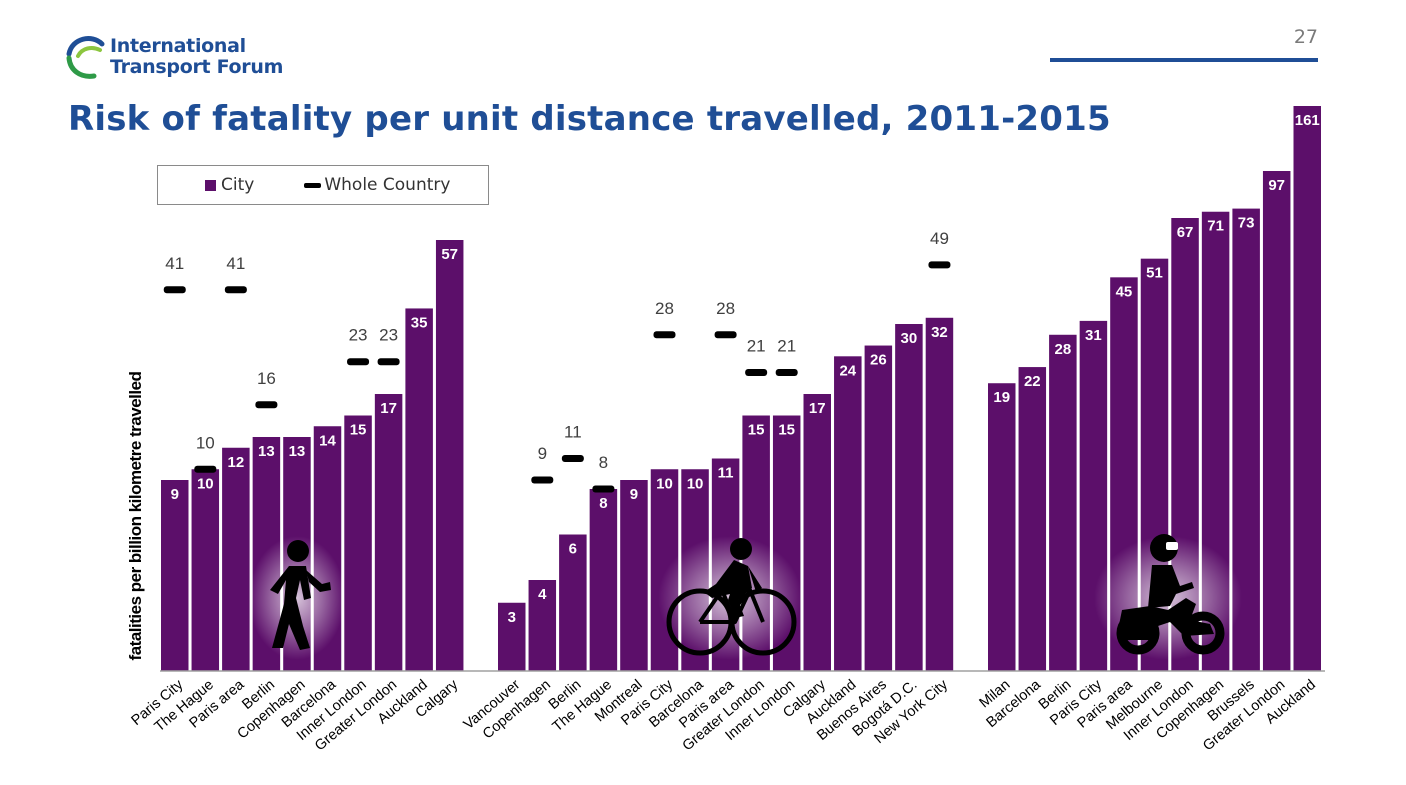 Image resolution: width=1406 pixels, height=785 pixels. Describe the element at coordinates (909, 338) in the screenshot. I see `bar-value-label: 30` at that location.